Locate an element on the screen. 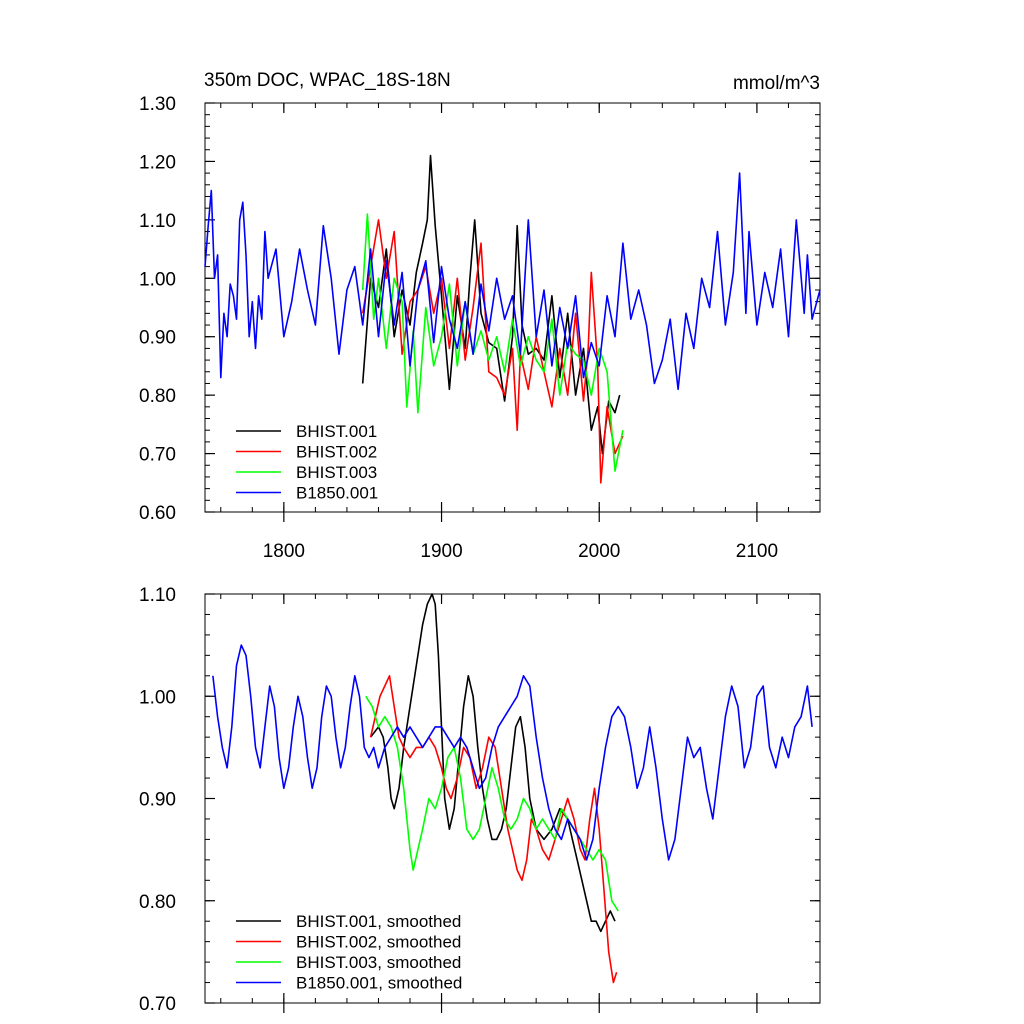 The image size is (1024, 1024). x-tick-label: 1900 is located at coordinates (441, 551).